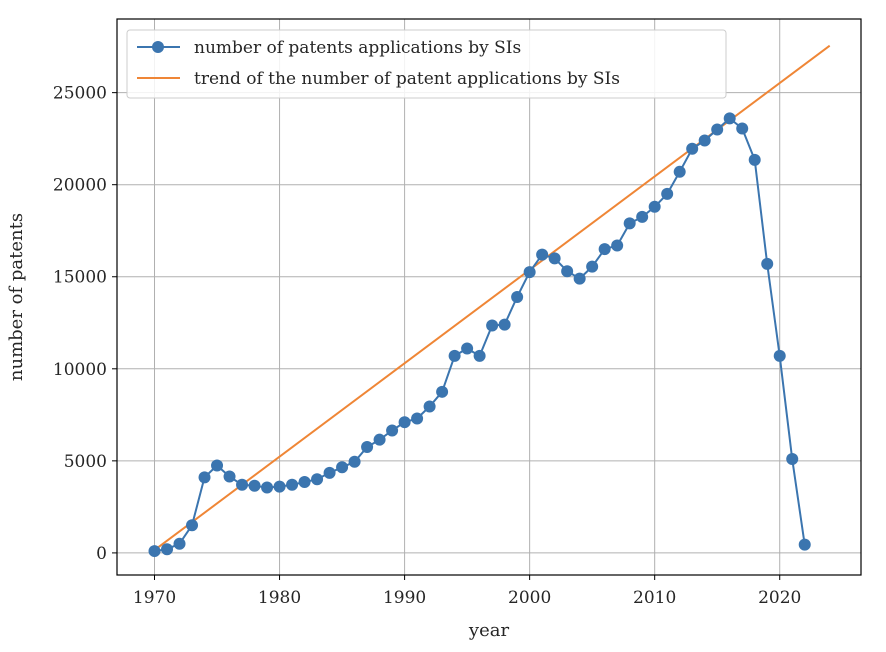 The height and width of the screenshot is (652, 886). Describe the element at coordinates (467, 591) in the screenshot. I see `x-axis: 1970 1980 1990 2000 2010 2020` at that location.